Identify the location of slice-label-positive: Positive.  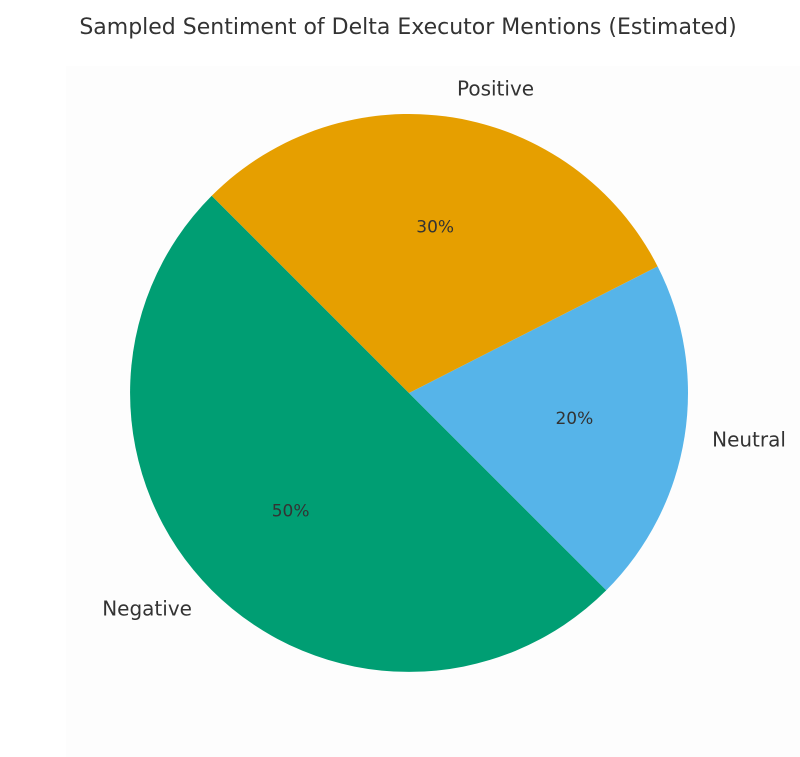
(495, 88).